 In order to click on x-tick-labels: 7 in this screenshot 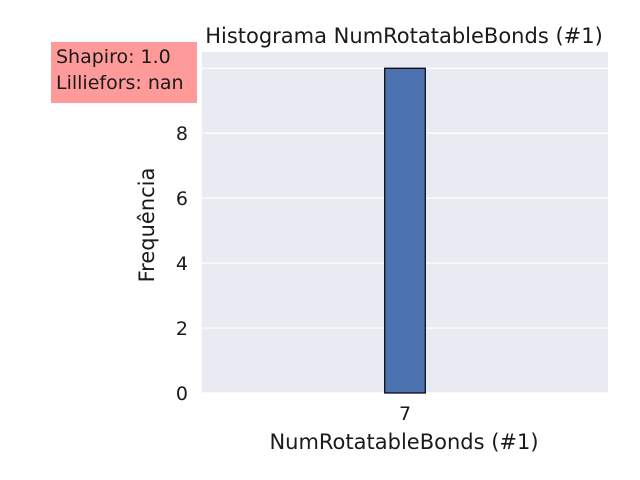, I will do `click(405, 414)`.